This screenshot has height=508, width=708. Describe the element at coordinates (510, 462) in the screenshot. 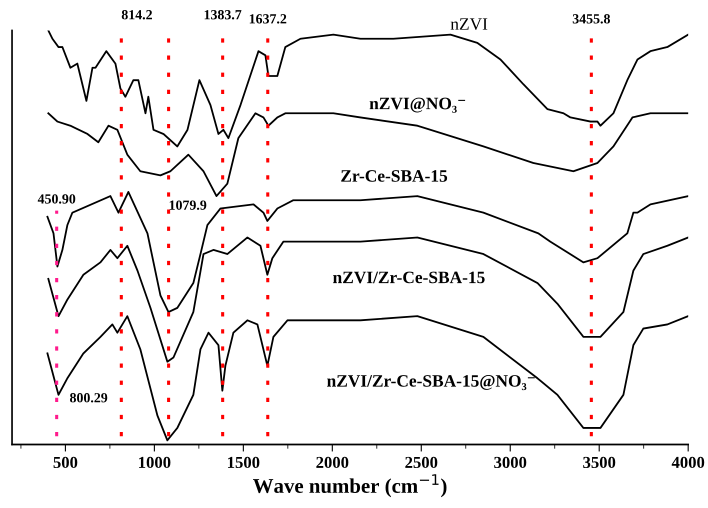

I see `x-tick-label: 3000` at that location.